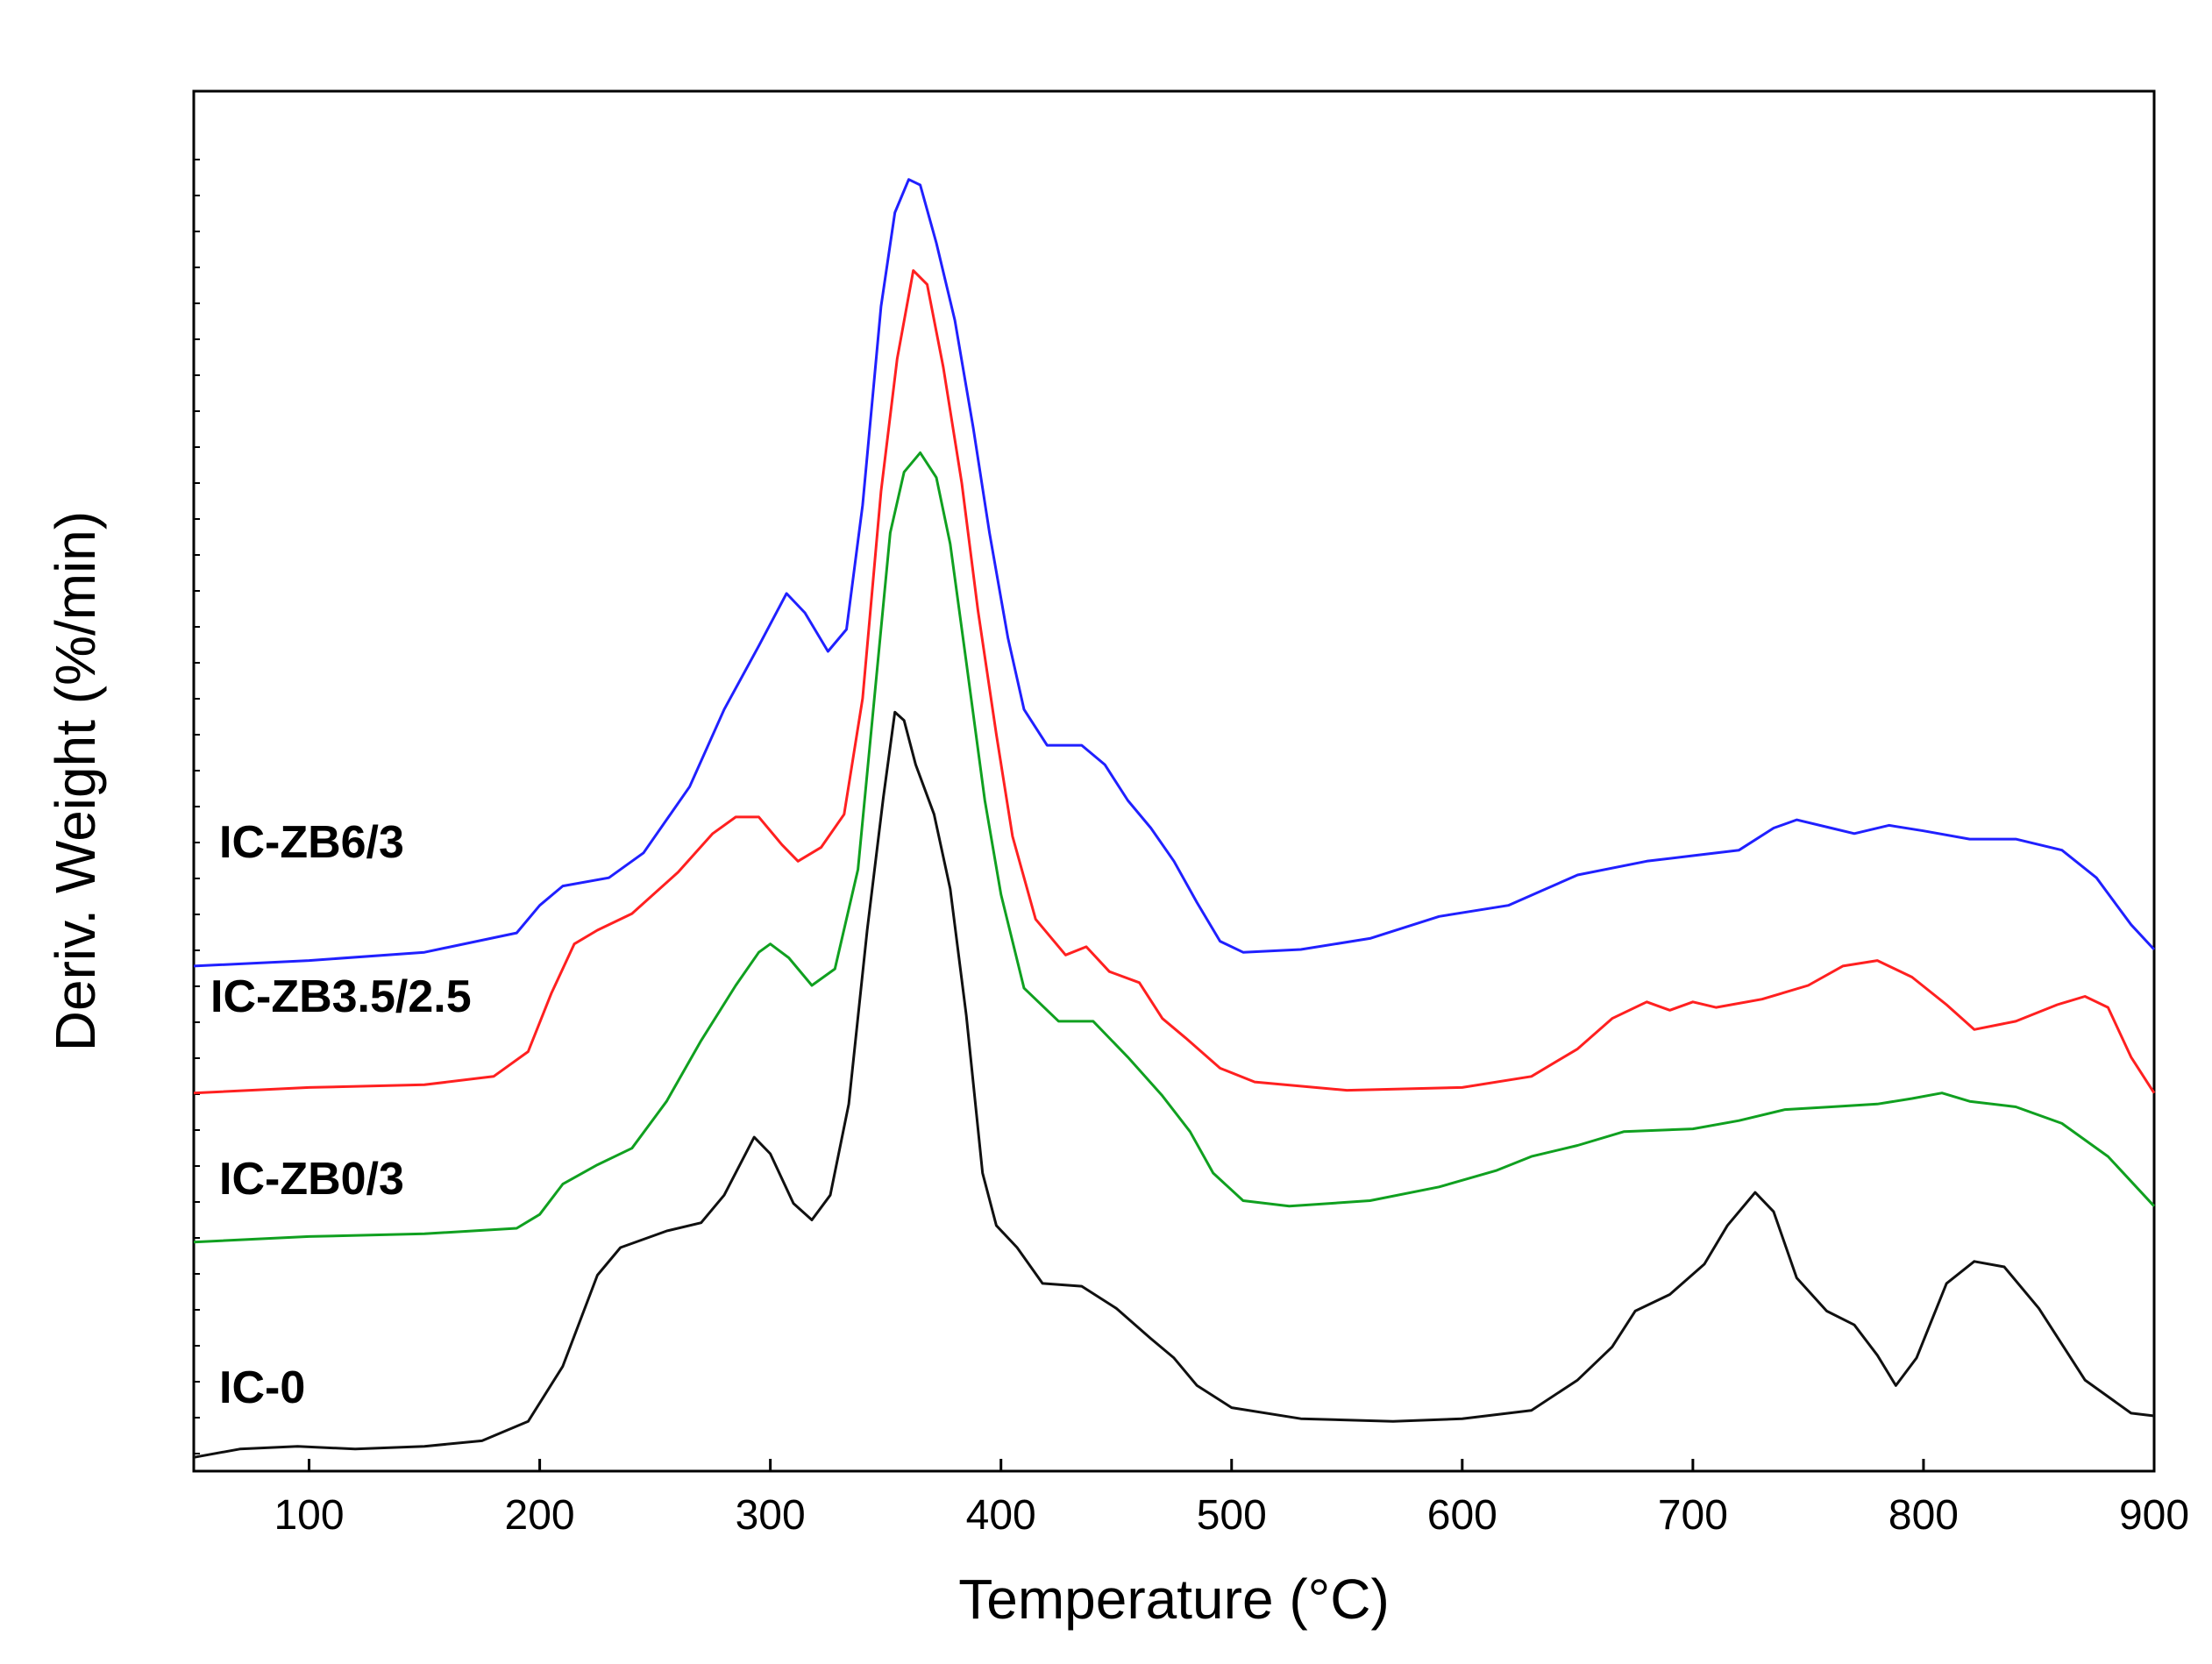 This screenshot has width=2212, height=1664. What do you see at coordinates (1174, 1599) in the screenshot?
I see `x-axis-title: Temperature (°C)` at bounding box center [1174, 1599].